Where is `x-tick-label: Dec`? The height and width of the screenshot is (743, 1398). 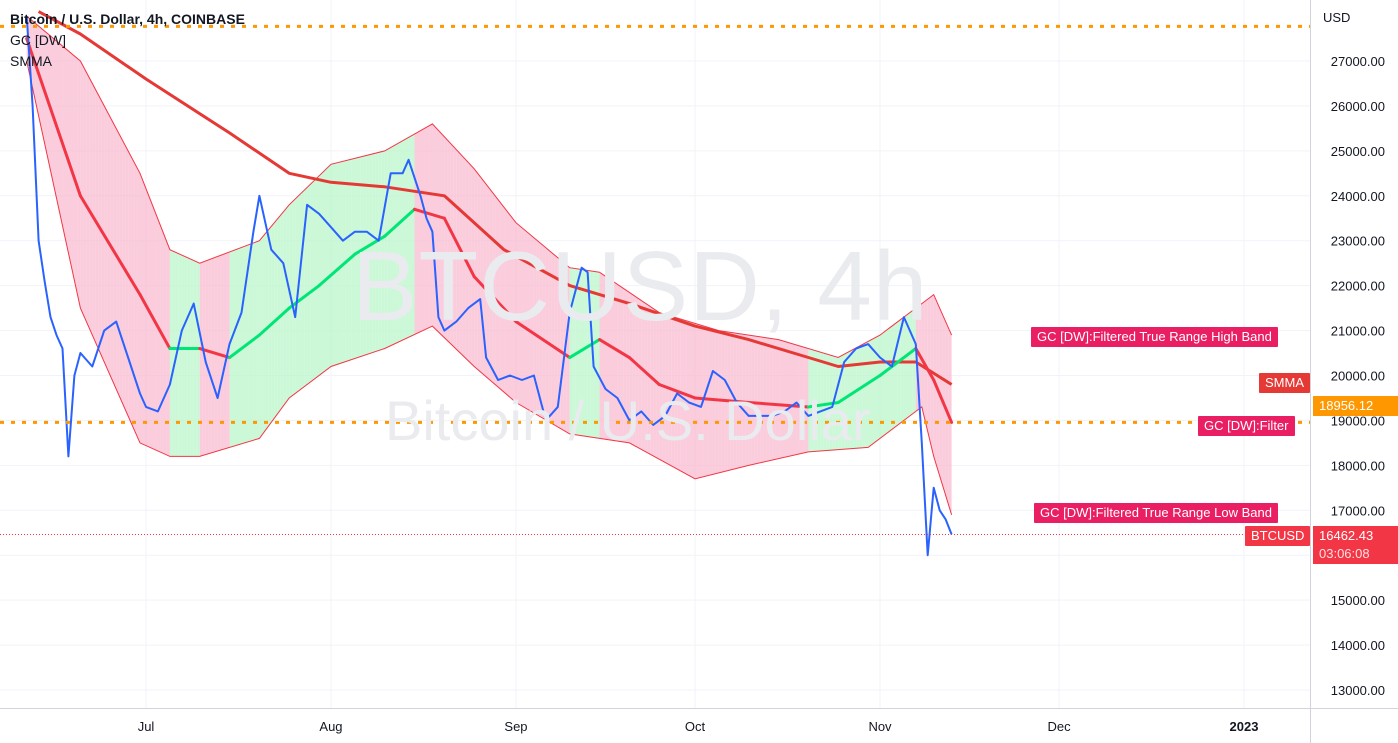
x-tick-label: Dec is located at coordinates (1059, 726).